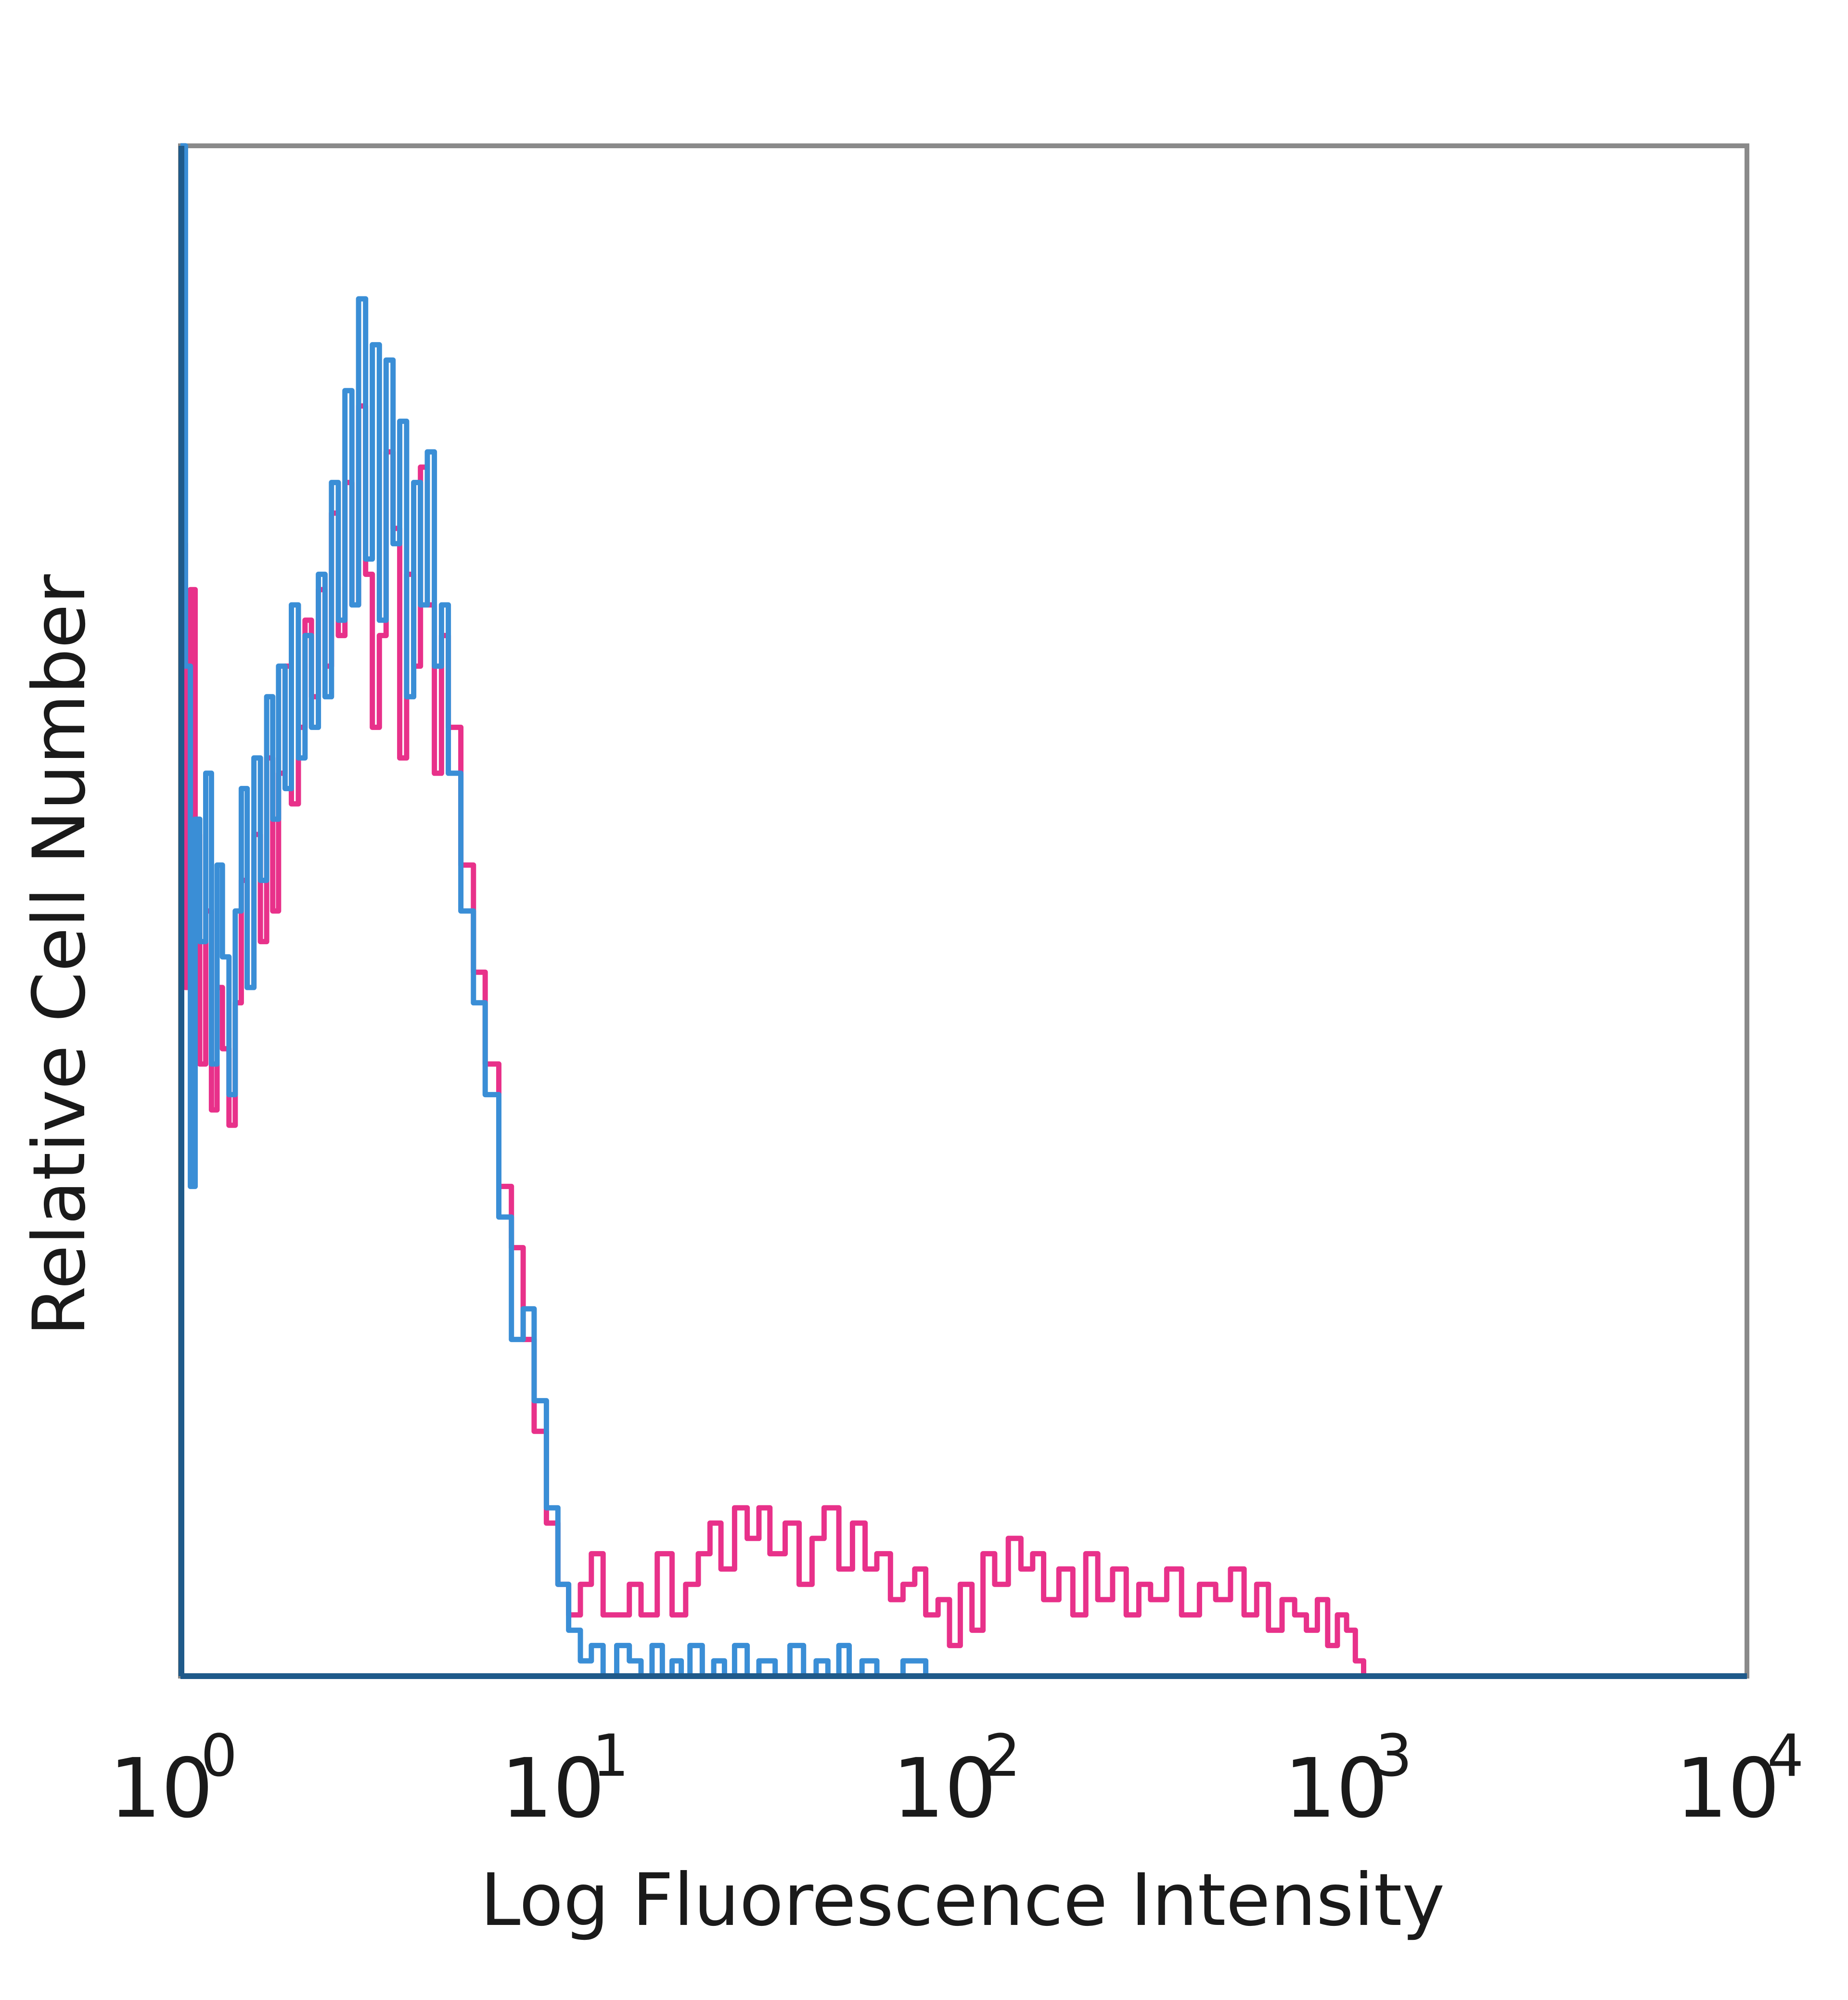  Describe the element at coordinates (1336, 1788) in the screenshot. I see `x-tick-label-3: 10` at that location.